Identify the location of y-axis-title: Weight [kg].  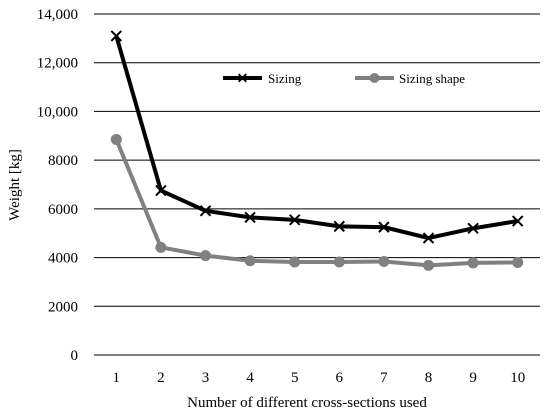
(15, 185).